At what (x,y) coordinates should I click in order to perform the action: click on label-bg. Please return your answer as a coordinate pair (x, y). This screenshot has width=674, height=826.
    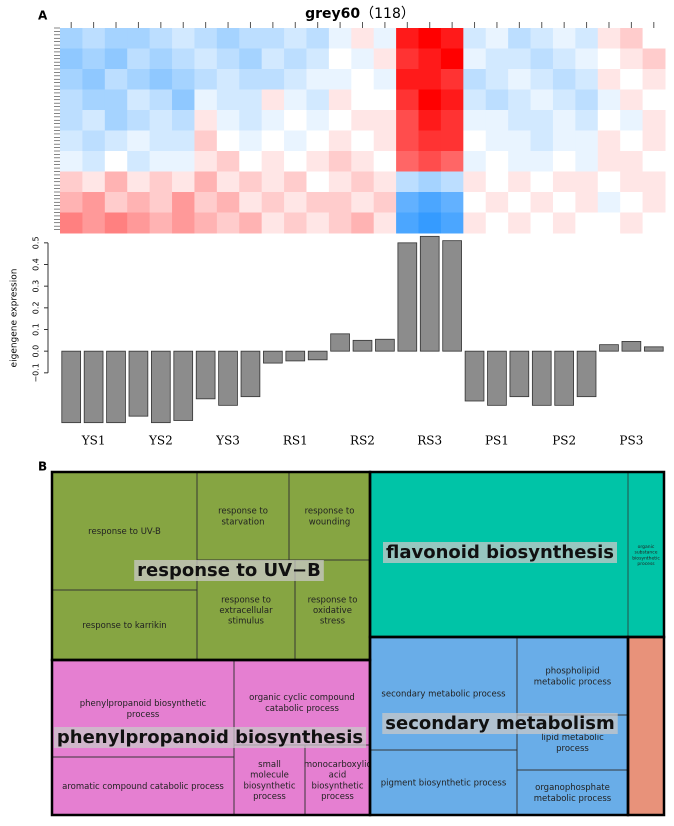
    Looking at the image, I should click on (500, 723).